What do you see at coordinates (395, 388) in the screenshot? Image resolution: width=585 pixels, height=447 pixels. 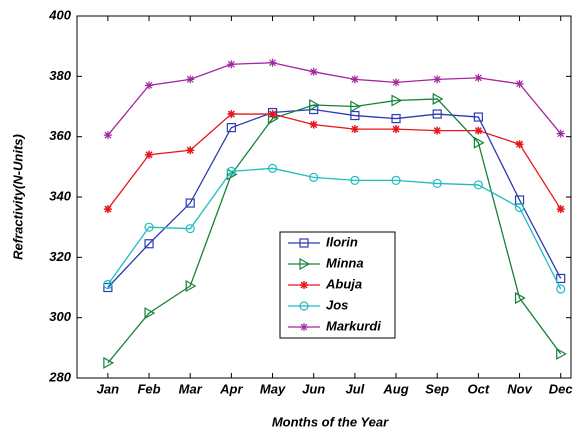 I see `x-tick-label: Aug` at bounding box center [395, 388].